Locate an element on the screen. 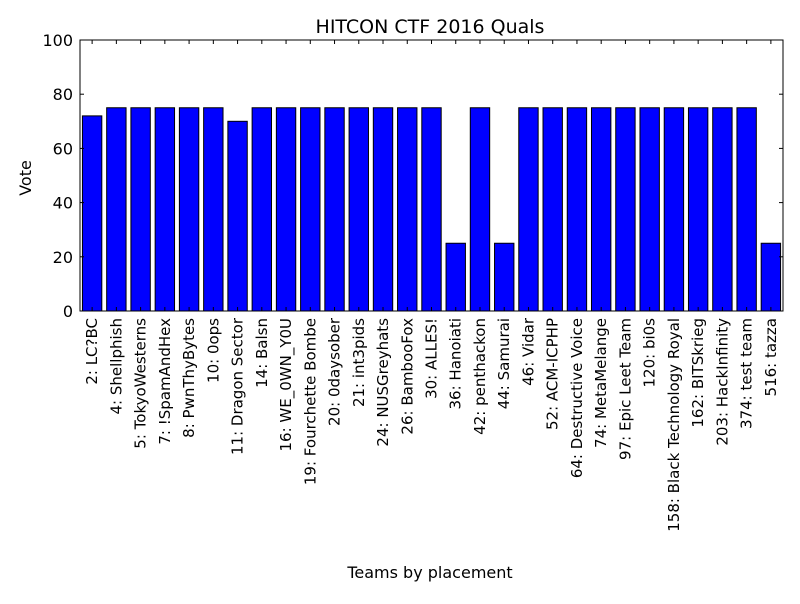 The image size is (800, 604). x-tick-label: 24: NUSGreyhats is located at coordinates (383, 382).